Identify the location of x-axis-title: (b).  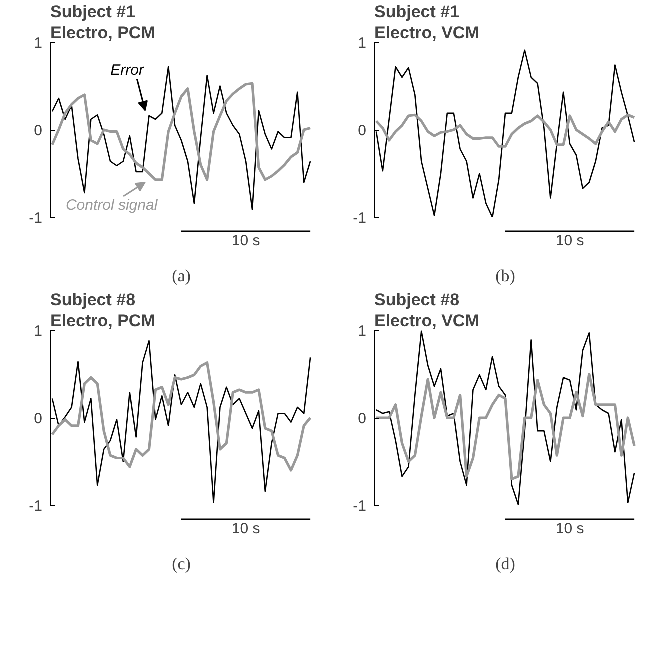
(506, 276).